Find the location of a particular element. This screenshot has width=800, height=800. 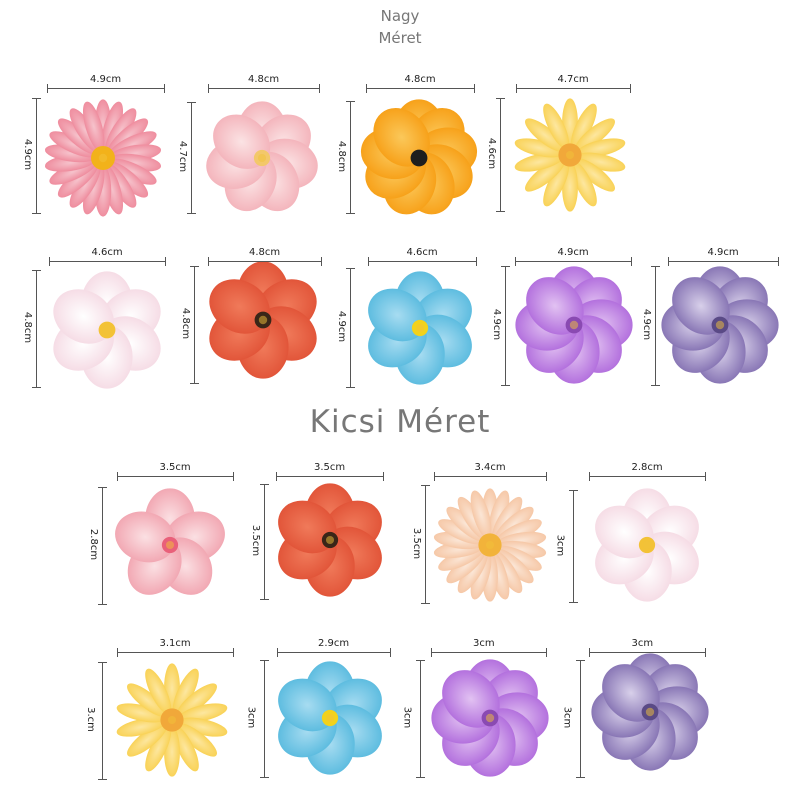

white-cosmos-small-icon is located at coordinates (647, 545).